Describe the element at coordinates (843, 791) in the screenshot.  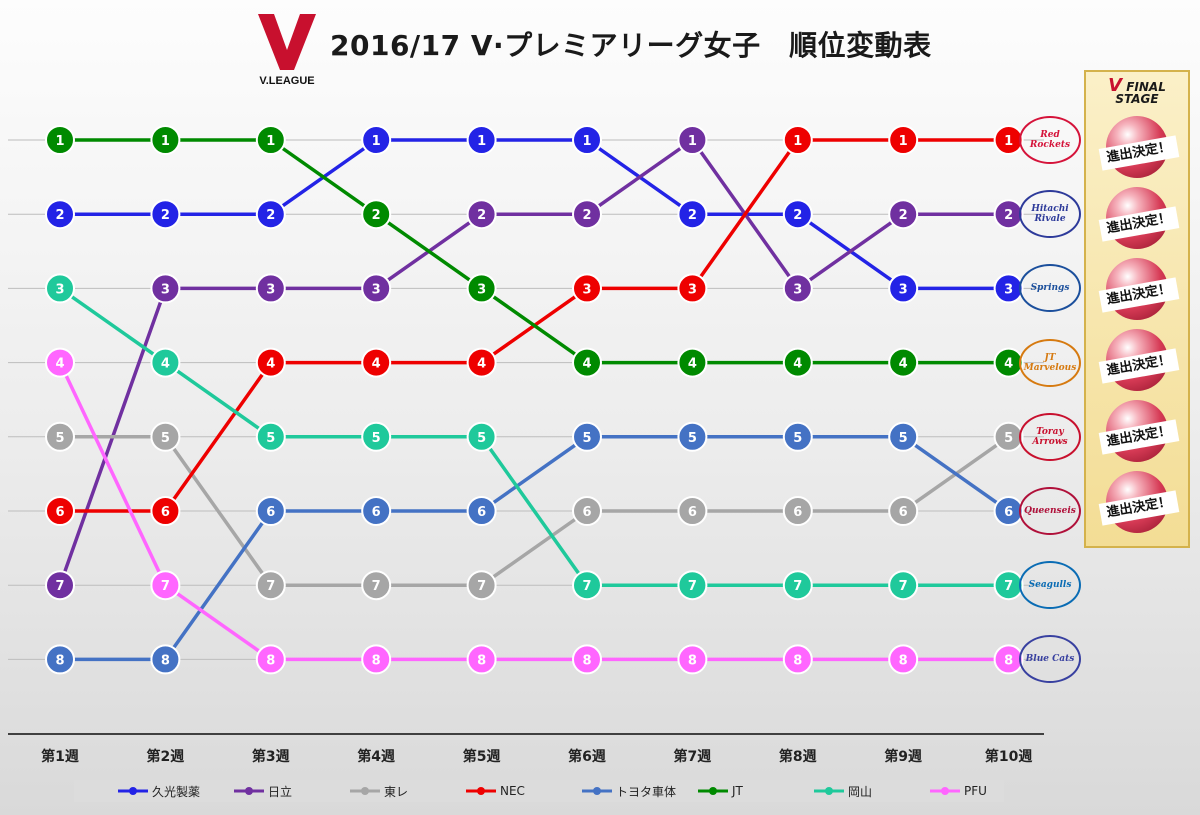
I see `legend-item: 岡山` at that location.